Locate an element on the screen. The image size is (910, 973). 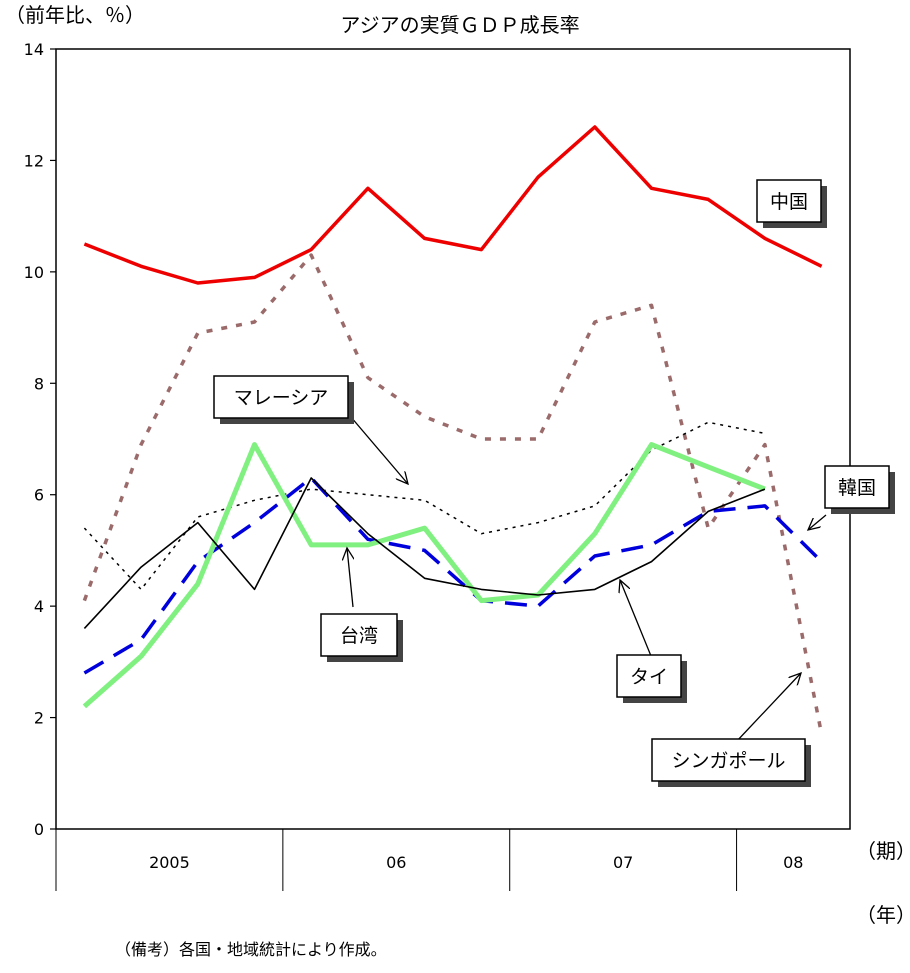
malaysia-arrow is located at coordinates (376, 446).